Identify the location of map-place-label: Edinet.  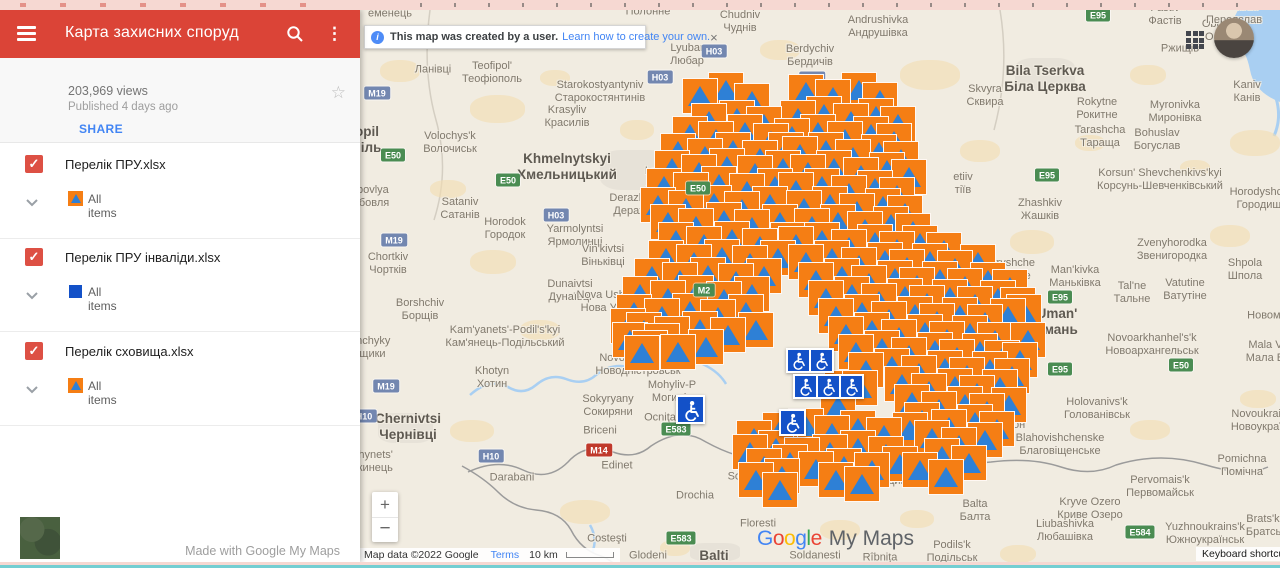
(617, 465).